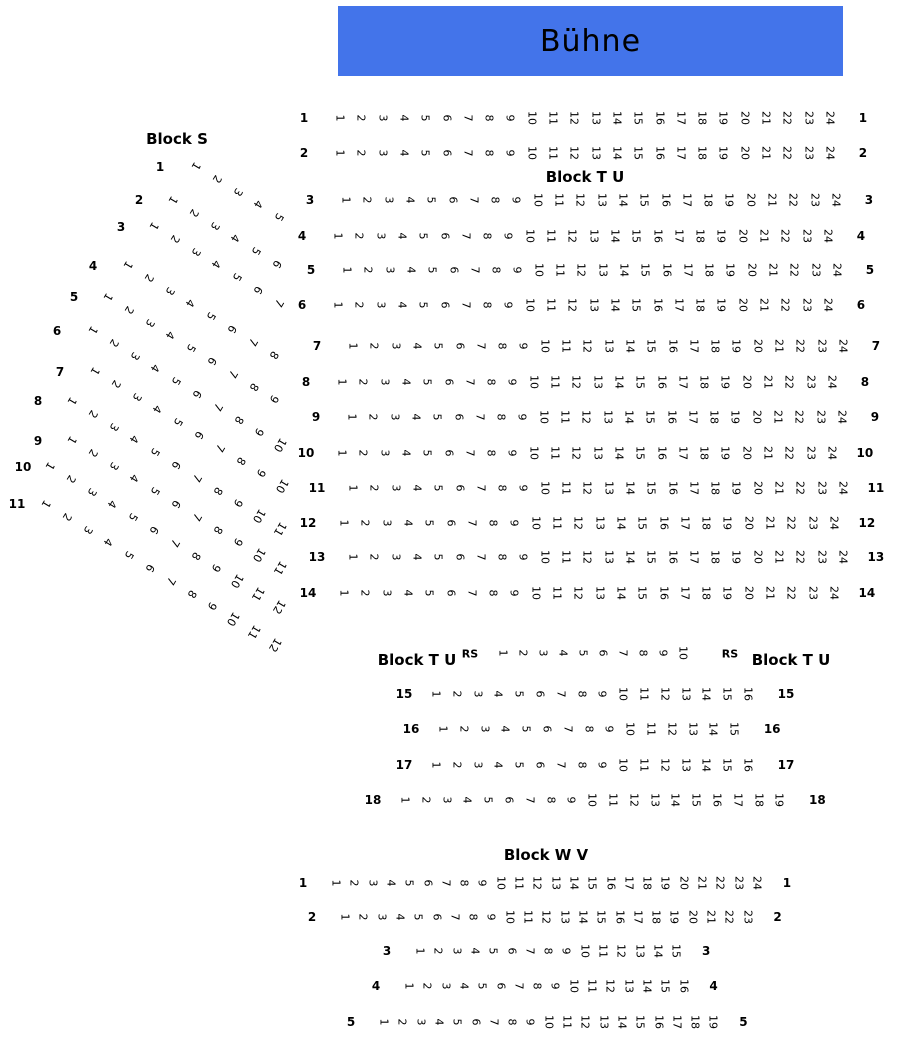 The height and width of the screenshot is (1060, 900). What do you see at coordinates (786, 694) in the screenshot?
I see `row-label-right: 15` at bounding box center [786, 694].